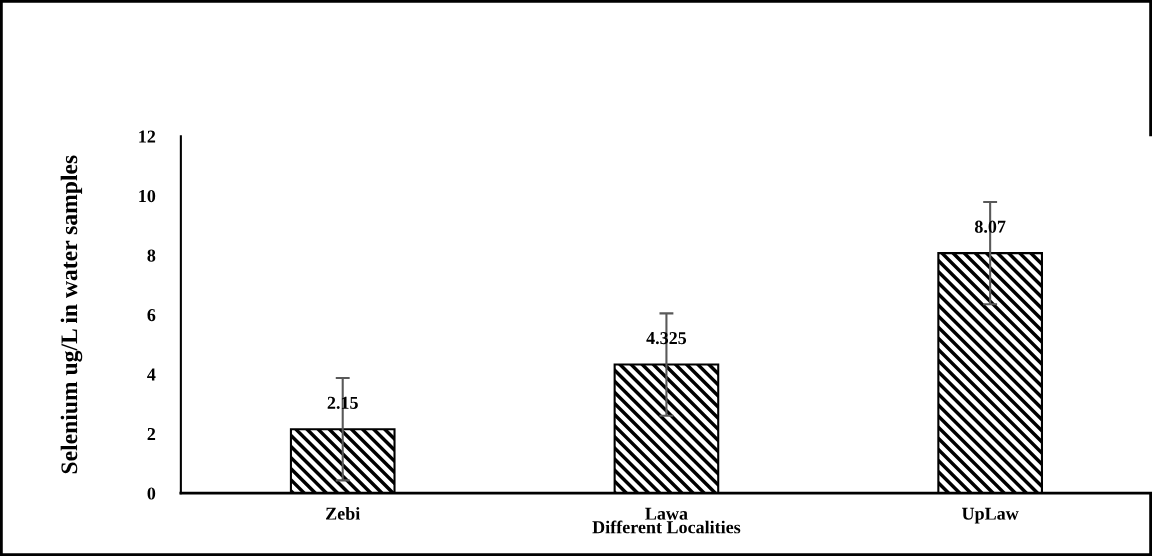 The width and height of the screenshot is (1152, 556). I want to click on y-axis-title: Selenium ug/L in water samples, so click(71, 314).